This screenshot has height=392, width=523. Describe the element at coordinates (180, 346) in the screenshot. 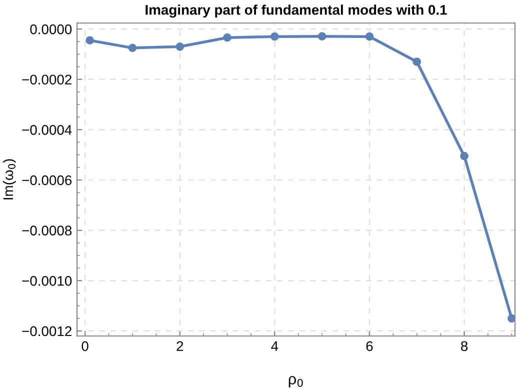

I see `x-tick-label: 2` at that location.